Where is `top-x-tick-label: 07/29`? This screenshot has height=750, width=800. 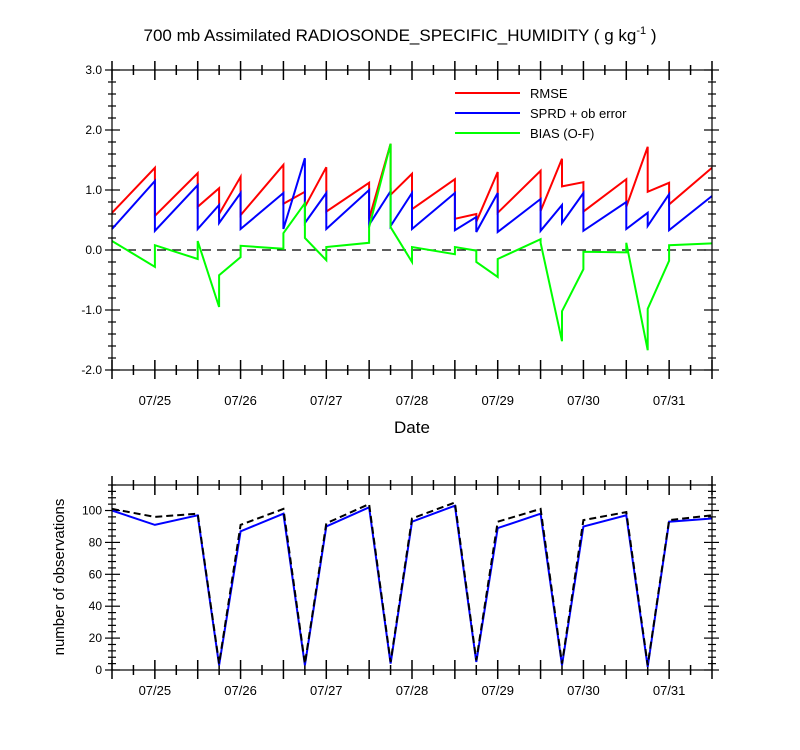
top-x-tick-label: 07/29 is located at coordinates (497, 400).